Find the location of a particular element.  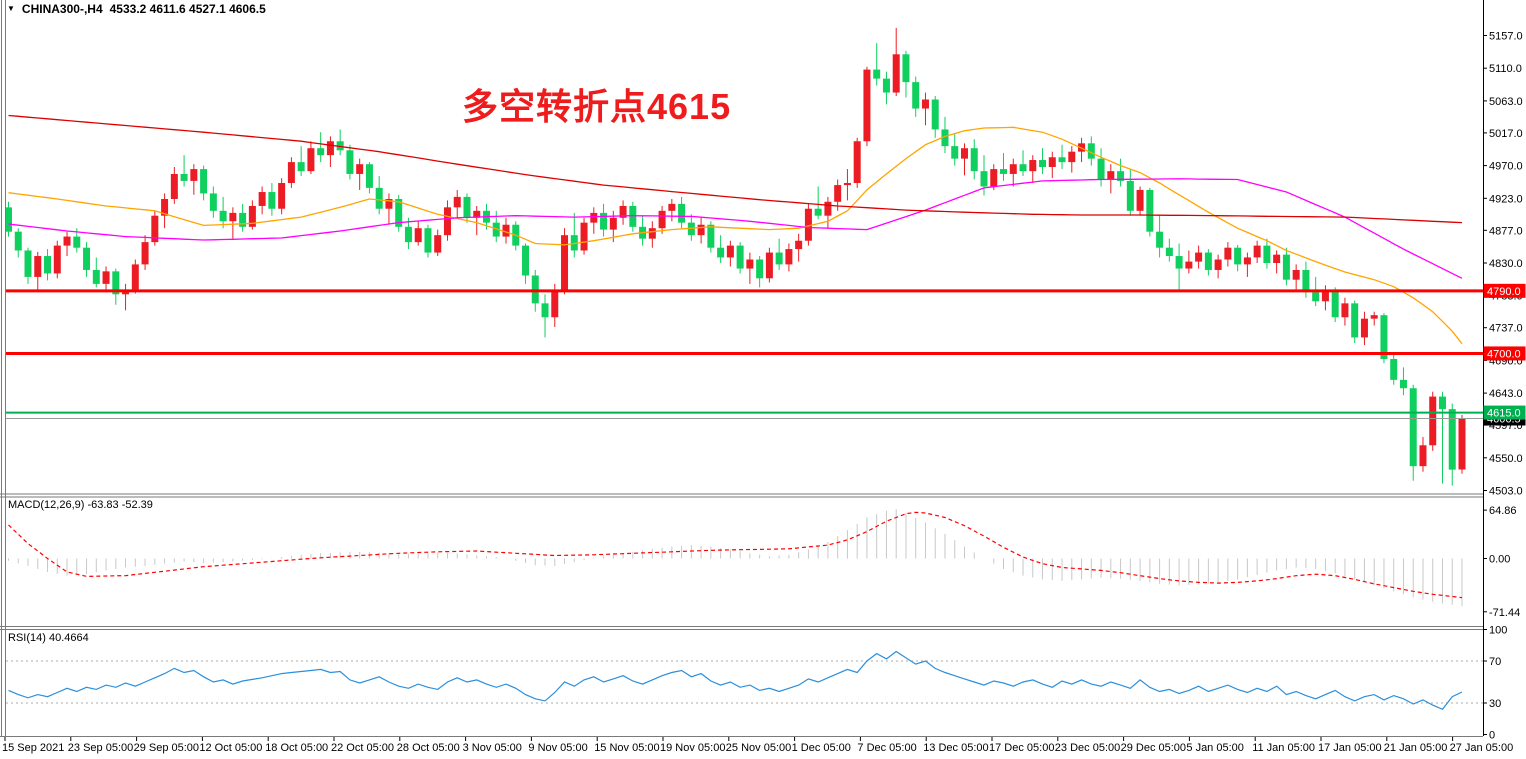

svg-text: 4643.0 is located at coordinates (1506, 394).